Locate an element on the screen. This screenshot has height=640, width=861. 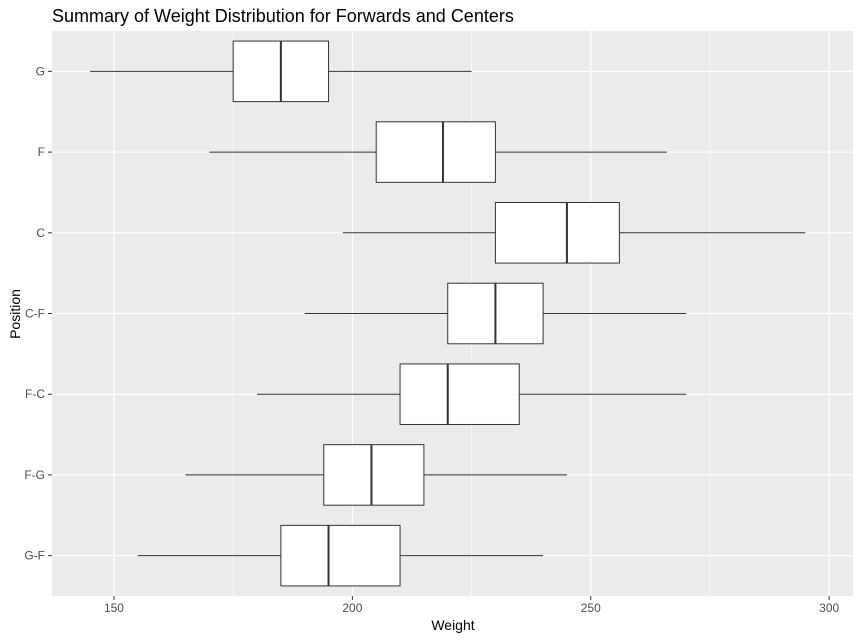
box-g is located at coordinates (281, 71).